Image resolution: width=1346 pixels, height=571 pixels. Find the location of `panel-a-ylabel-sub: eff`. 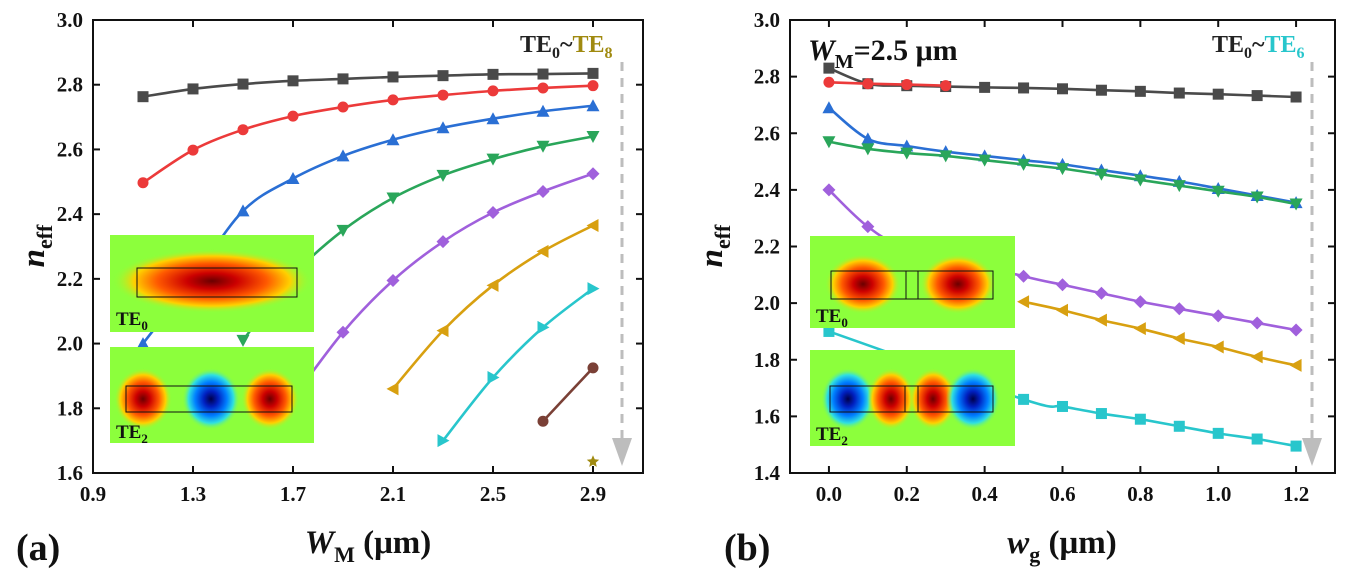

panel-a-ylabel-sub: eff is located at coordinates (44, 236).